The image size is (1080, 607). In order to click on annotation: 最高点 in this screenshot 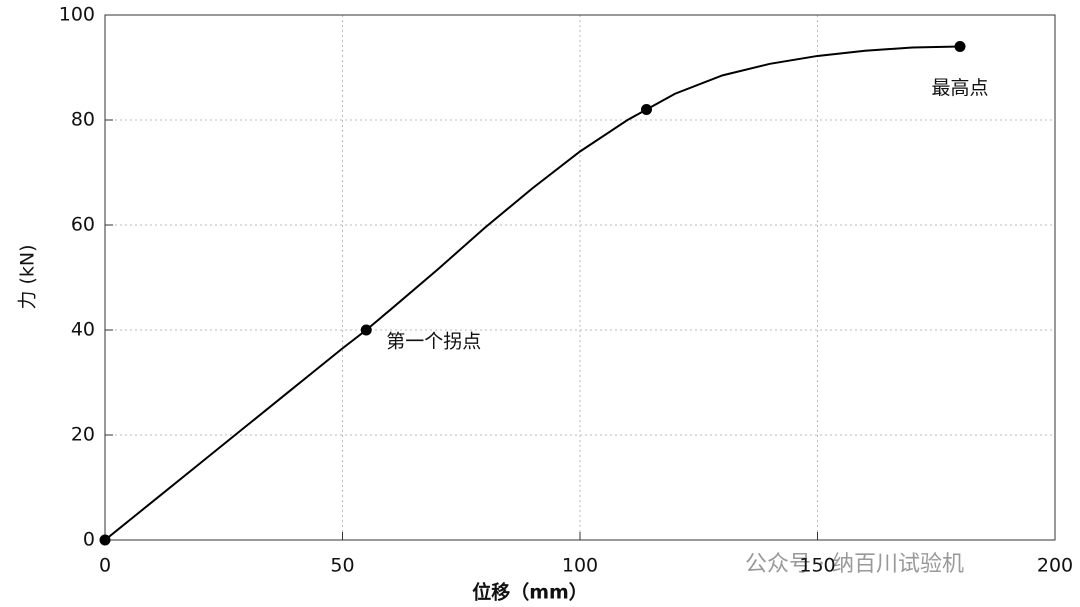, I will do `click(959, 88)`.